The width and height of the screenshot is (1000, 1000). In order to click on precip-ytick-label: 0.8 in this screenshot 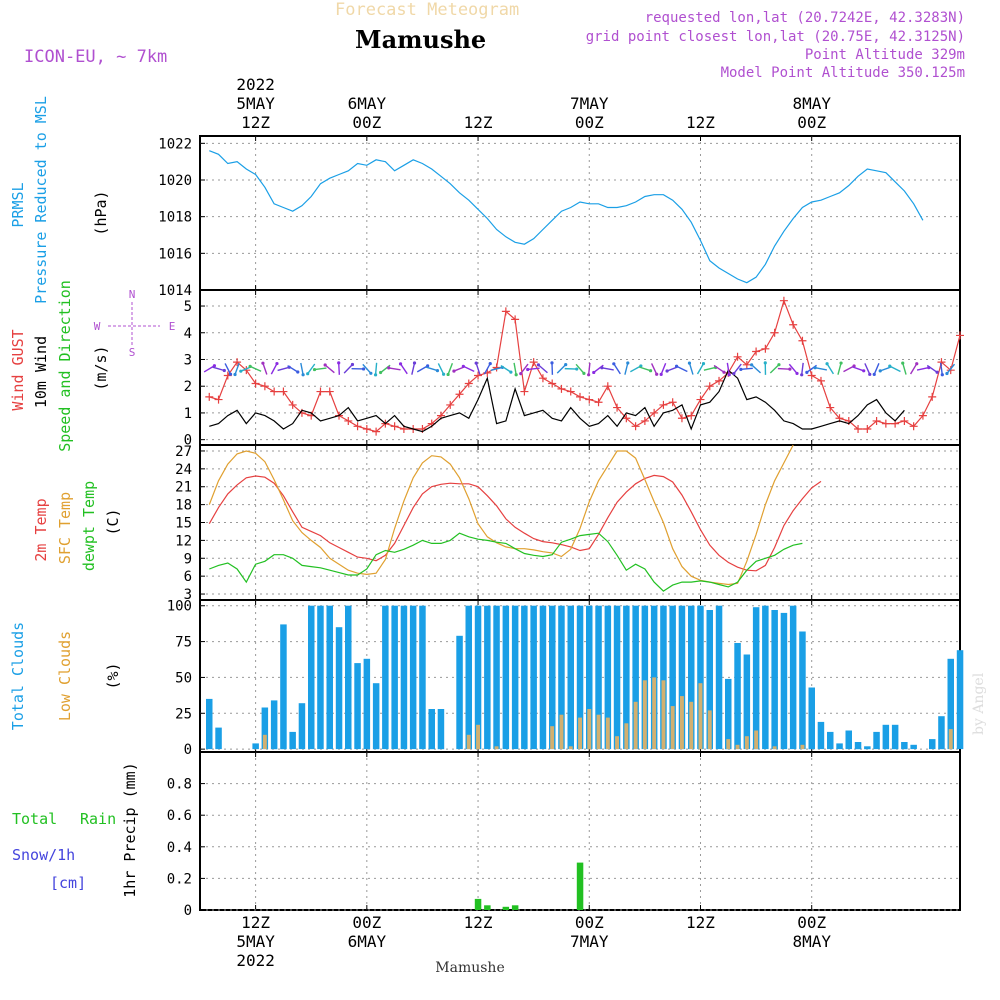, I will do `click(179, 785)`.